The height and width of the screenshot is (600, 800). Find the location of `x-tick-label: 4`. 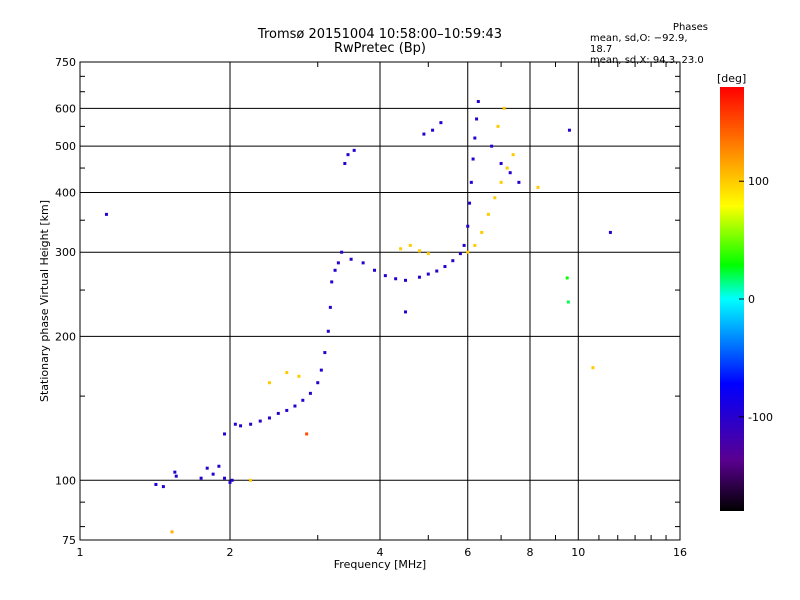

x-tick-label: 4 is located at coordinates (380, 552).